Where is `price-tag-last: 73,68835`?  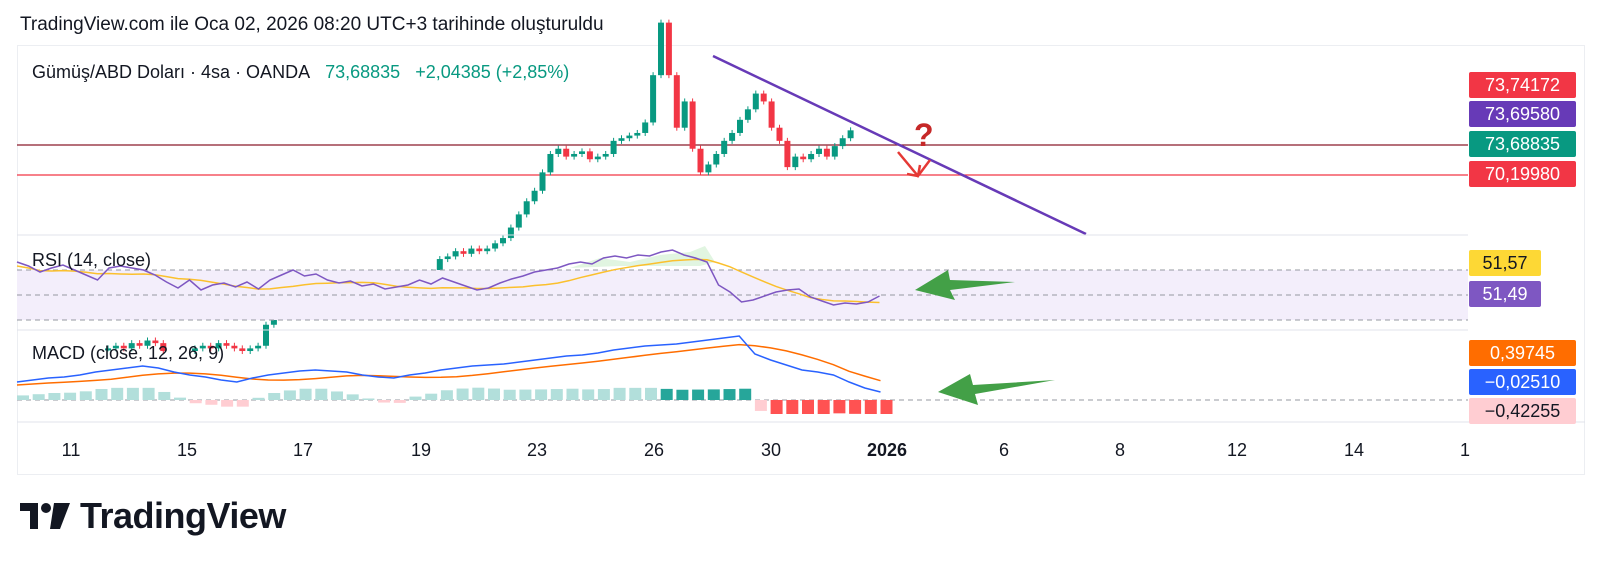 price-tag-last: 73,68835 is located at coordinates (1522, 144).